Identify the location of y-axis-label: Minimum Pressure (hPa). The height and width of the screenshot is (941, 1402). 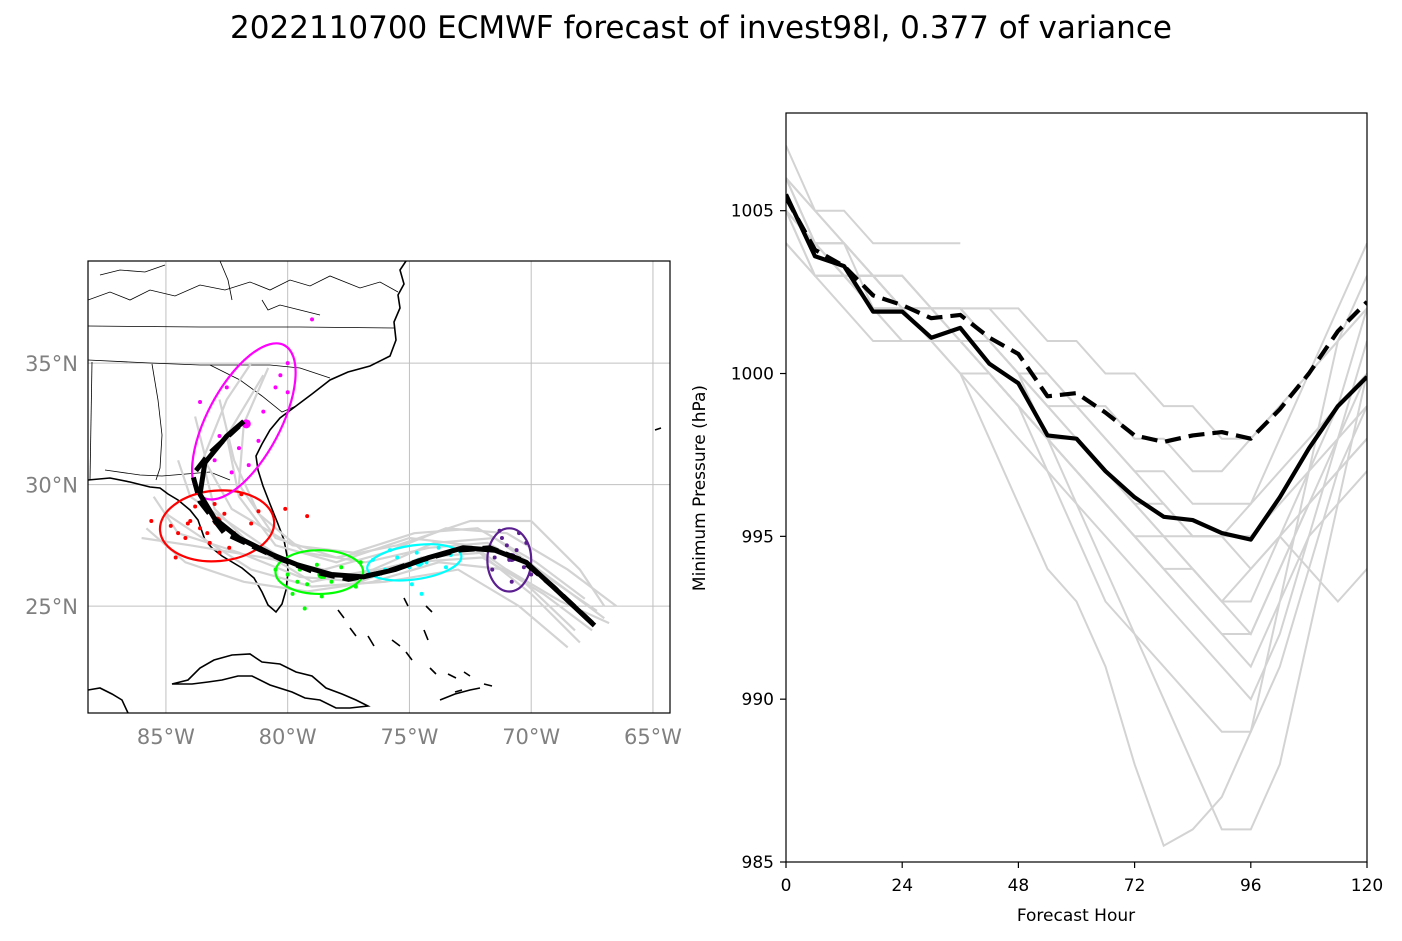
(700, 488).